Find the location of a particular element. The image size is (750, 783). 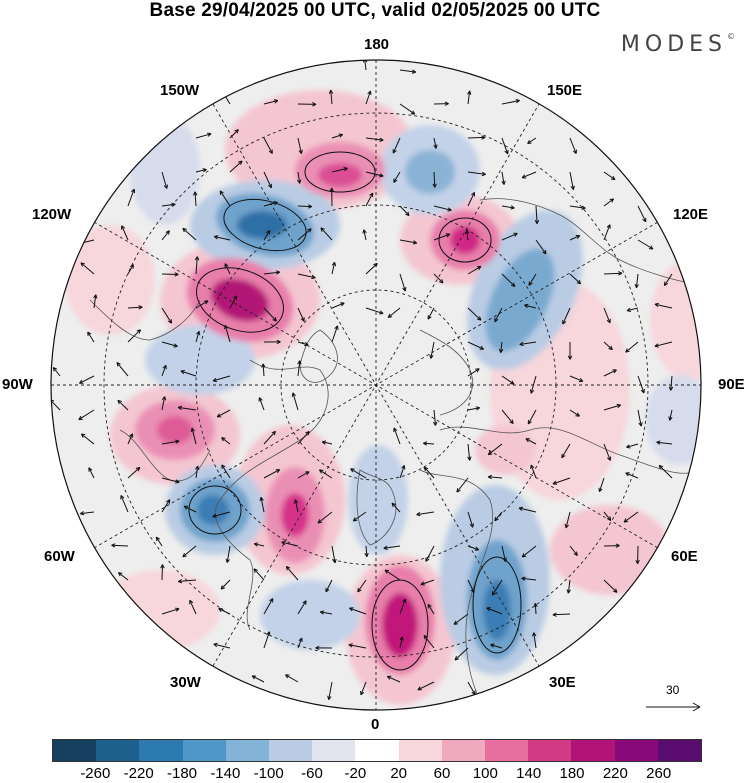

lon-label-90w: 90W is located at coordinates (17, 384).